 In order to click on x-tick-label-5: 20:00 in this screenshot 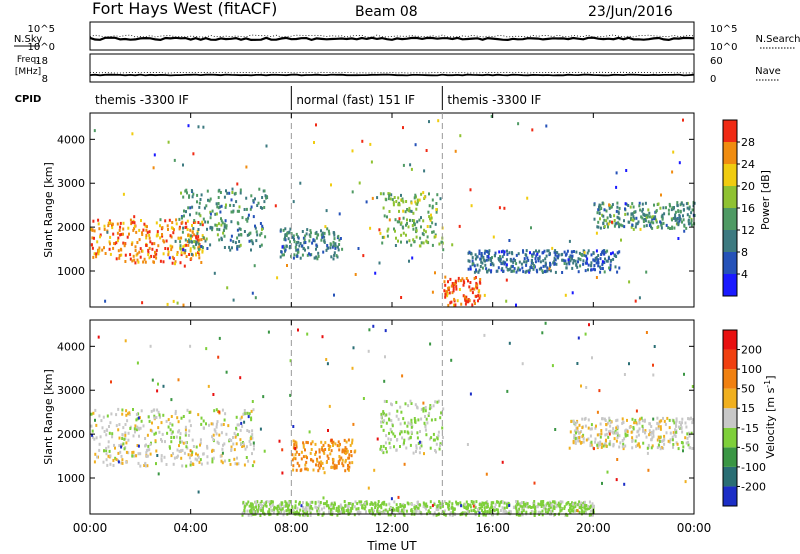, I will do `click(593, 528)`.